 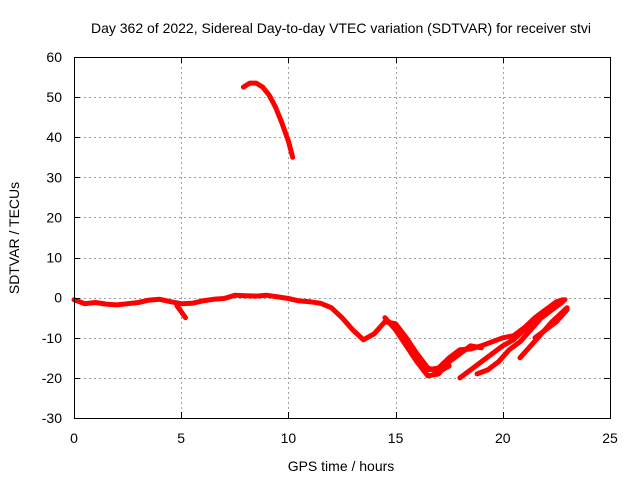 What do you see at coordinates (289, 438) in the screenshot?
I see `x-tick-label: 10` at bounding box center [289, 438].